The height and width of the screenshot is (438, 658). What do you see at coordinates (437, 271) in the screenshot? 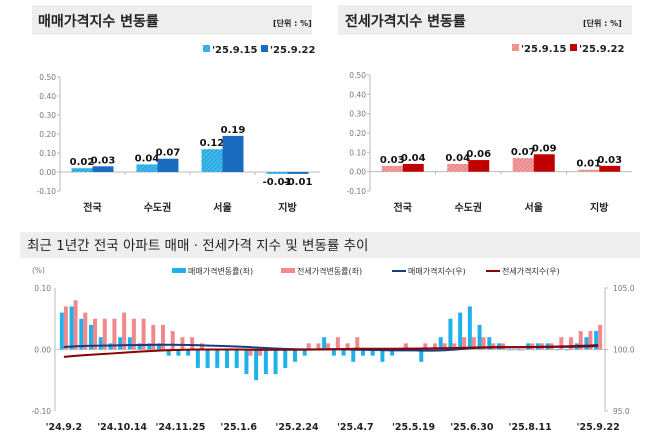
I see `legend-label: 매매가격지수(우)` at bounding box center [437, 271].